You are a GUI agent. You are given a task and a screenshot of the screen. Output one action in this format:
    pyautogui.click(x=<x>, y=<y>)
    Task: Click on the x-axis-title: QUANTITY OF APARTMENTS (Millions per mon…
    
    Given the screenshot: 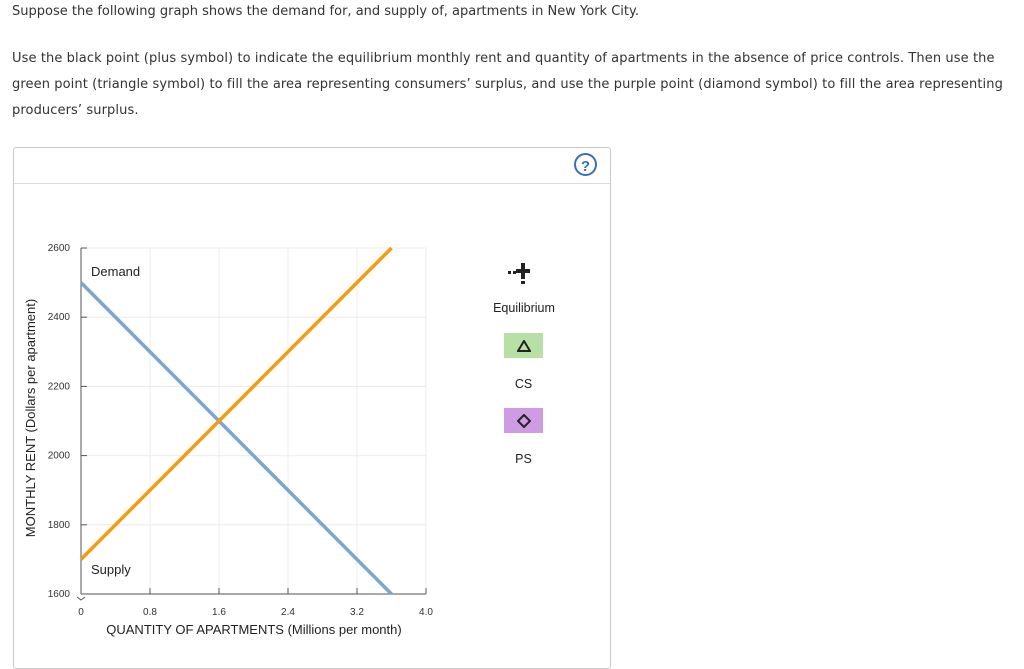 What is the action you would take?
    pyautogui.click(x=253, y=629)
    